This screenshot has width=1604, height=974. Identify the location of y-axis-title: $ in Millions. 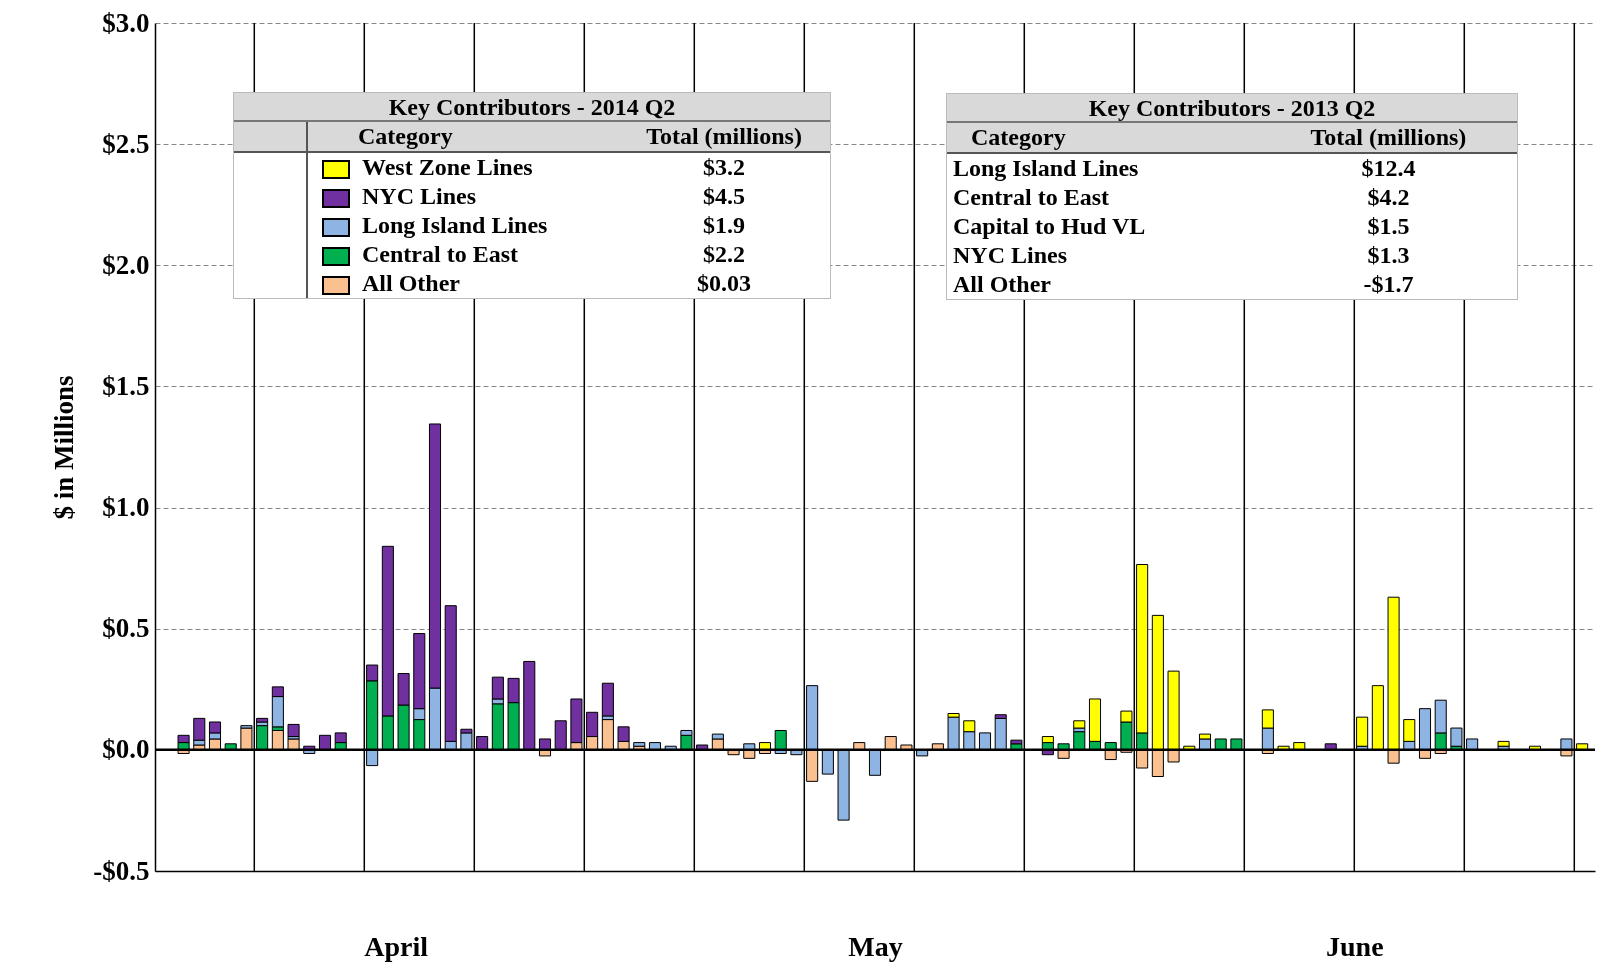
(64, 447).